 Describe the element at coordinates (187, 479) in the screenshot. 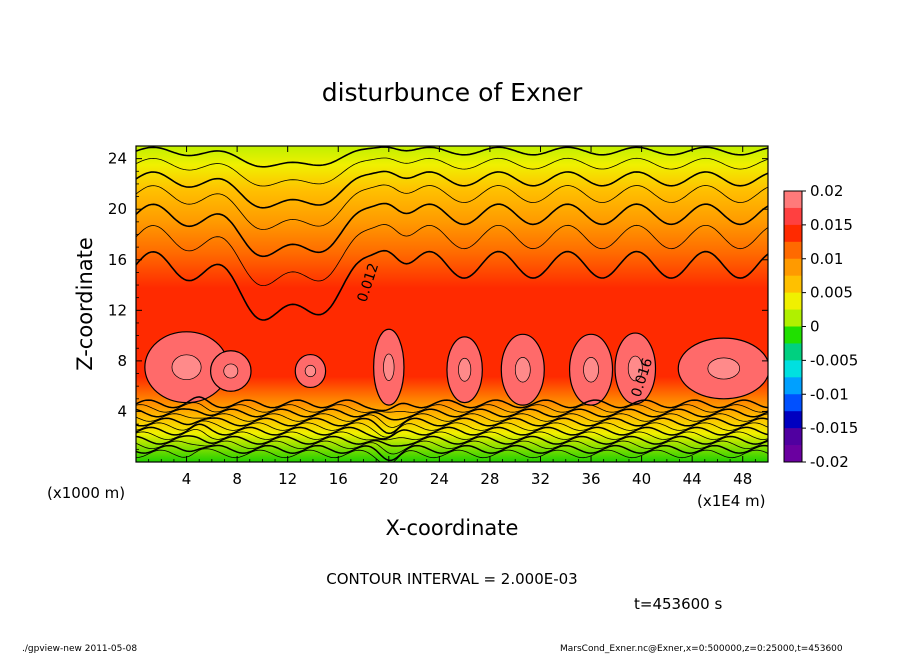

I see `x-tick-label: 4` at that location.